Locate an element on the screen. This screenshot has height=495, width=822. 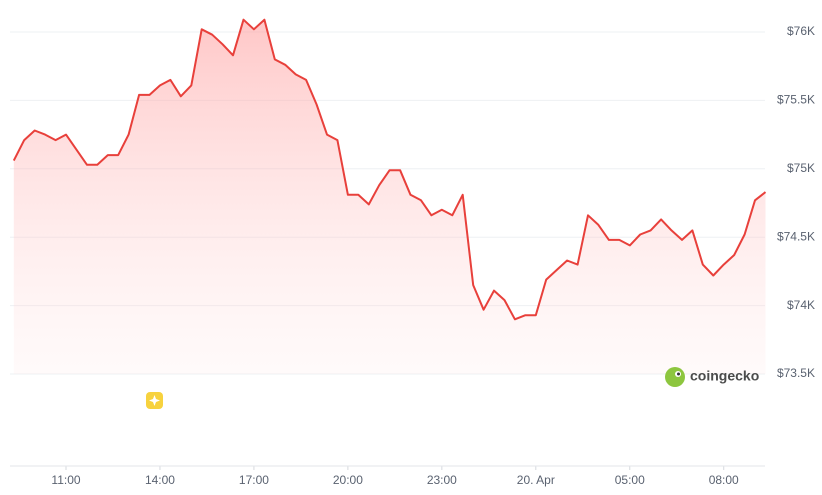
x-tick-label: 14:00 is located at coordinates (160, 480).